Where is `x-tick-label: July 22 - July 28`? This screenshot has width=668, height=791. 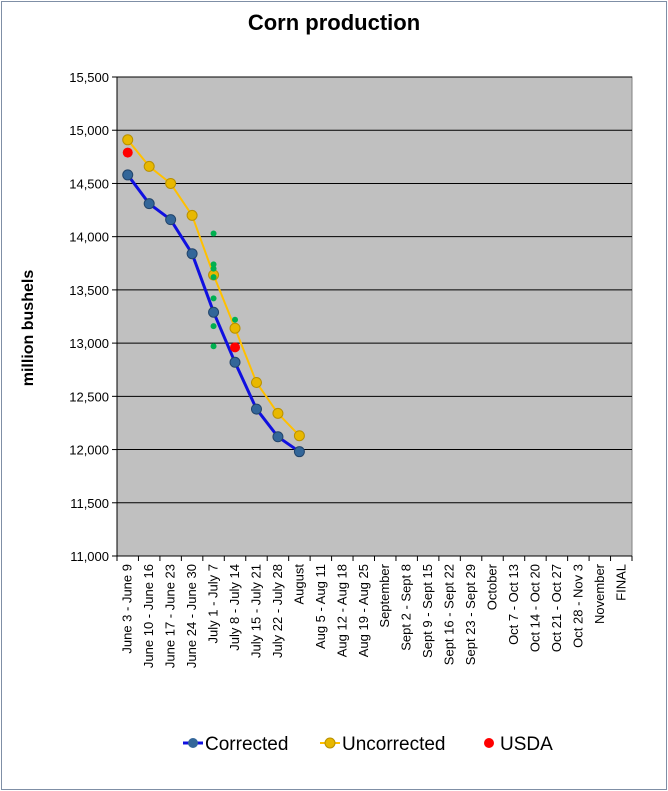 x-tick-label: July 22 - July 28 is located at coordinates (277, 611).